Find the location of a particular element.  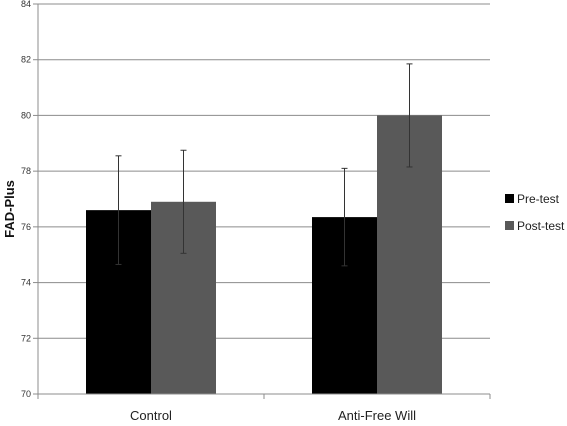

category-labels: Control Anti-Free Will is located at coordinates (264, 408).